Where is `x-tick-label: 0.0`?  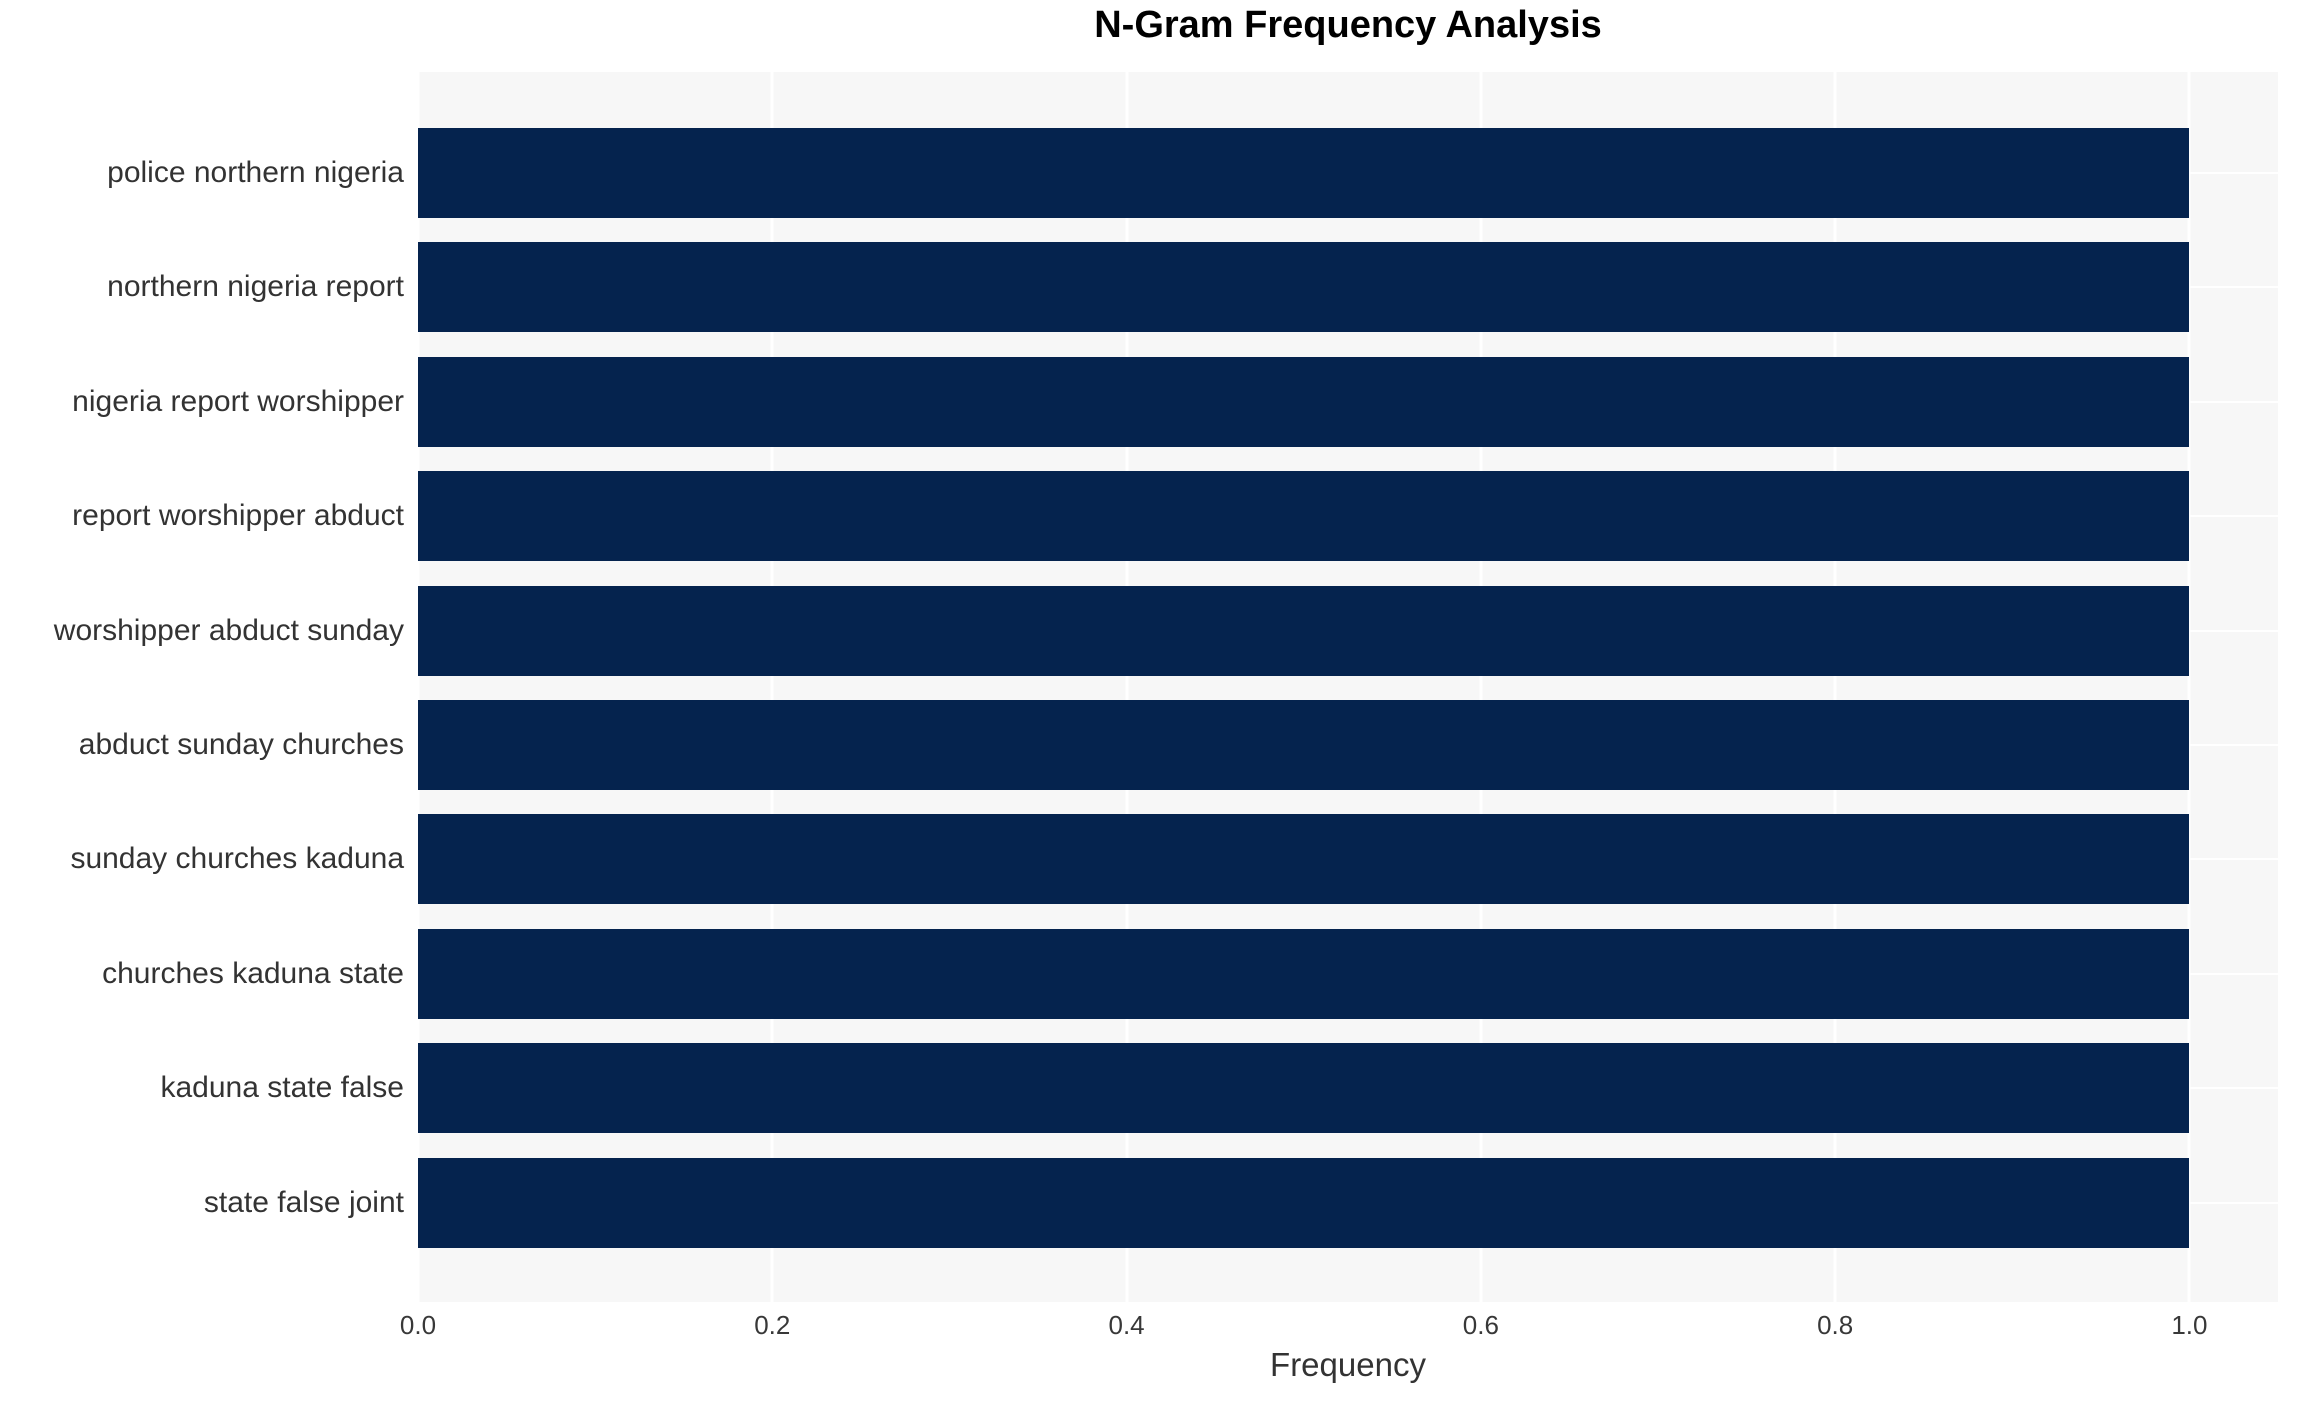
x-tick-label: 0.0 is located at coordinates (418, 1325).